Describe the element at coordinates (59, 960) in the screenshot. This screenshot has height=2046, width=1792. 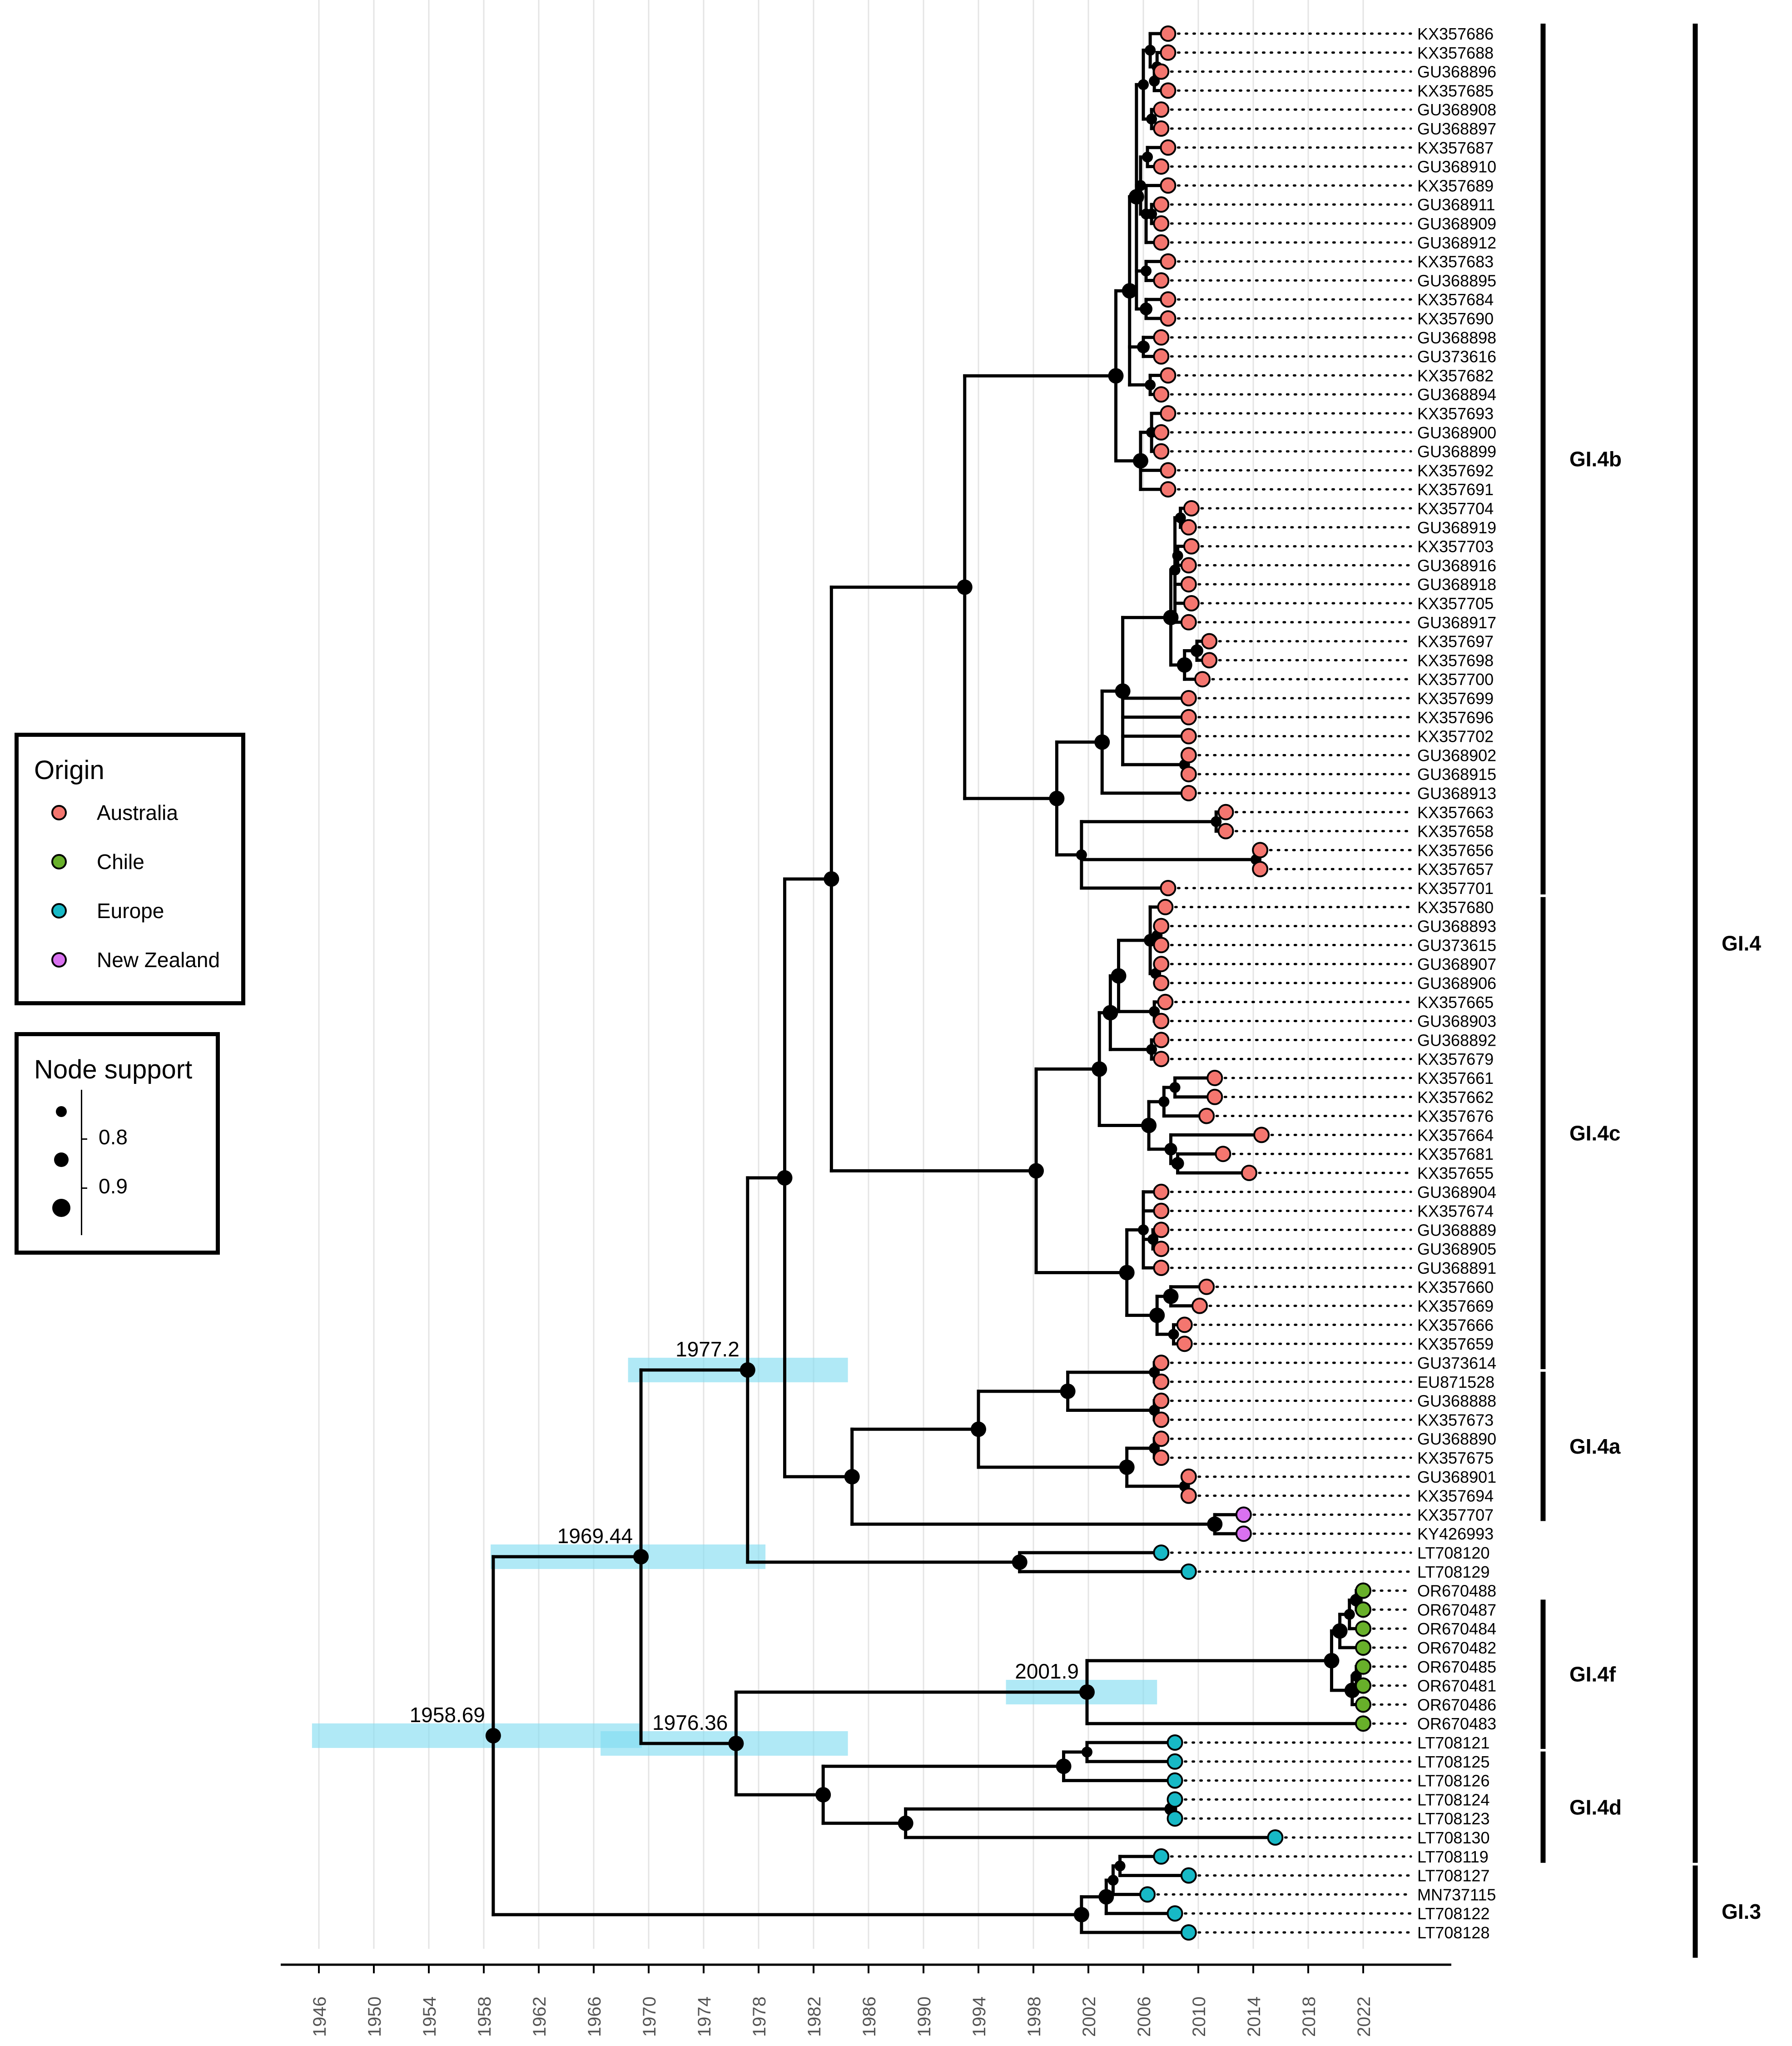
I see `new-zealand-swatch` at that location.